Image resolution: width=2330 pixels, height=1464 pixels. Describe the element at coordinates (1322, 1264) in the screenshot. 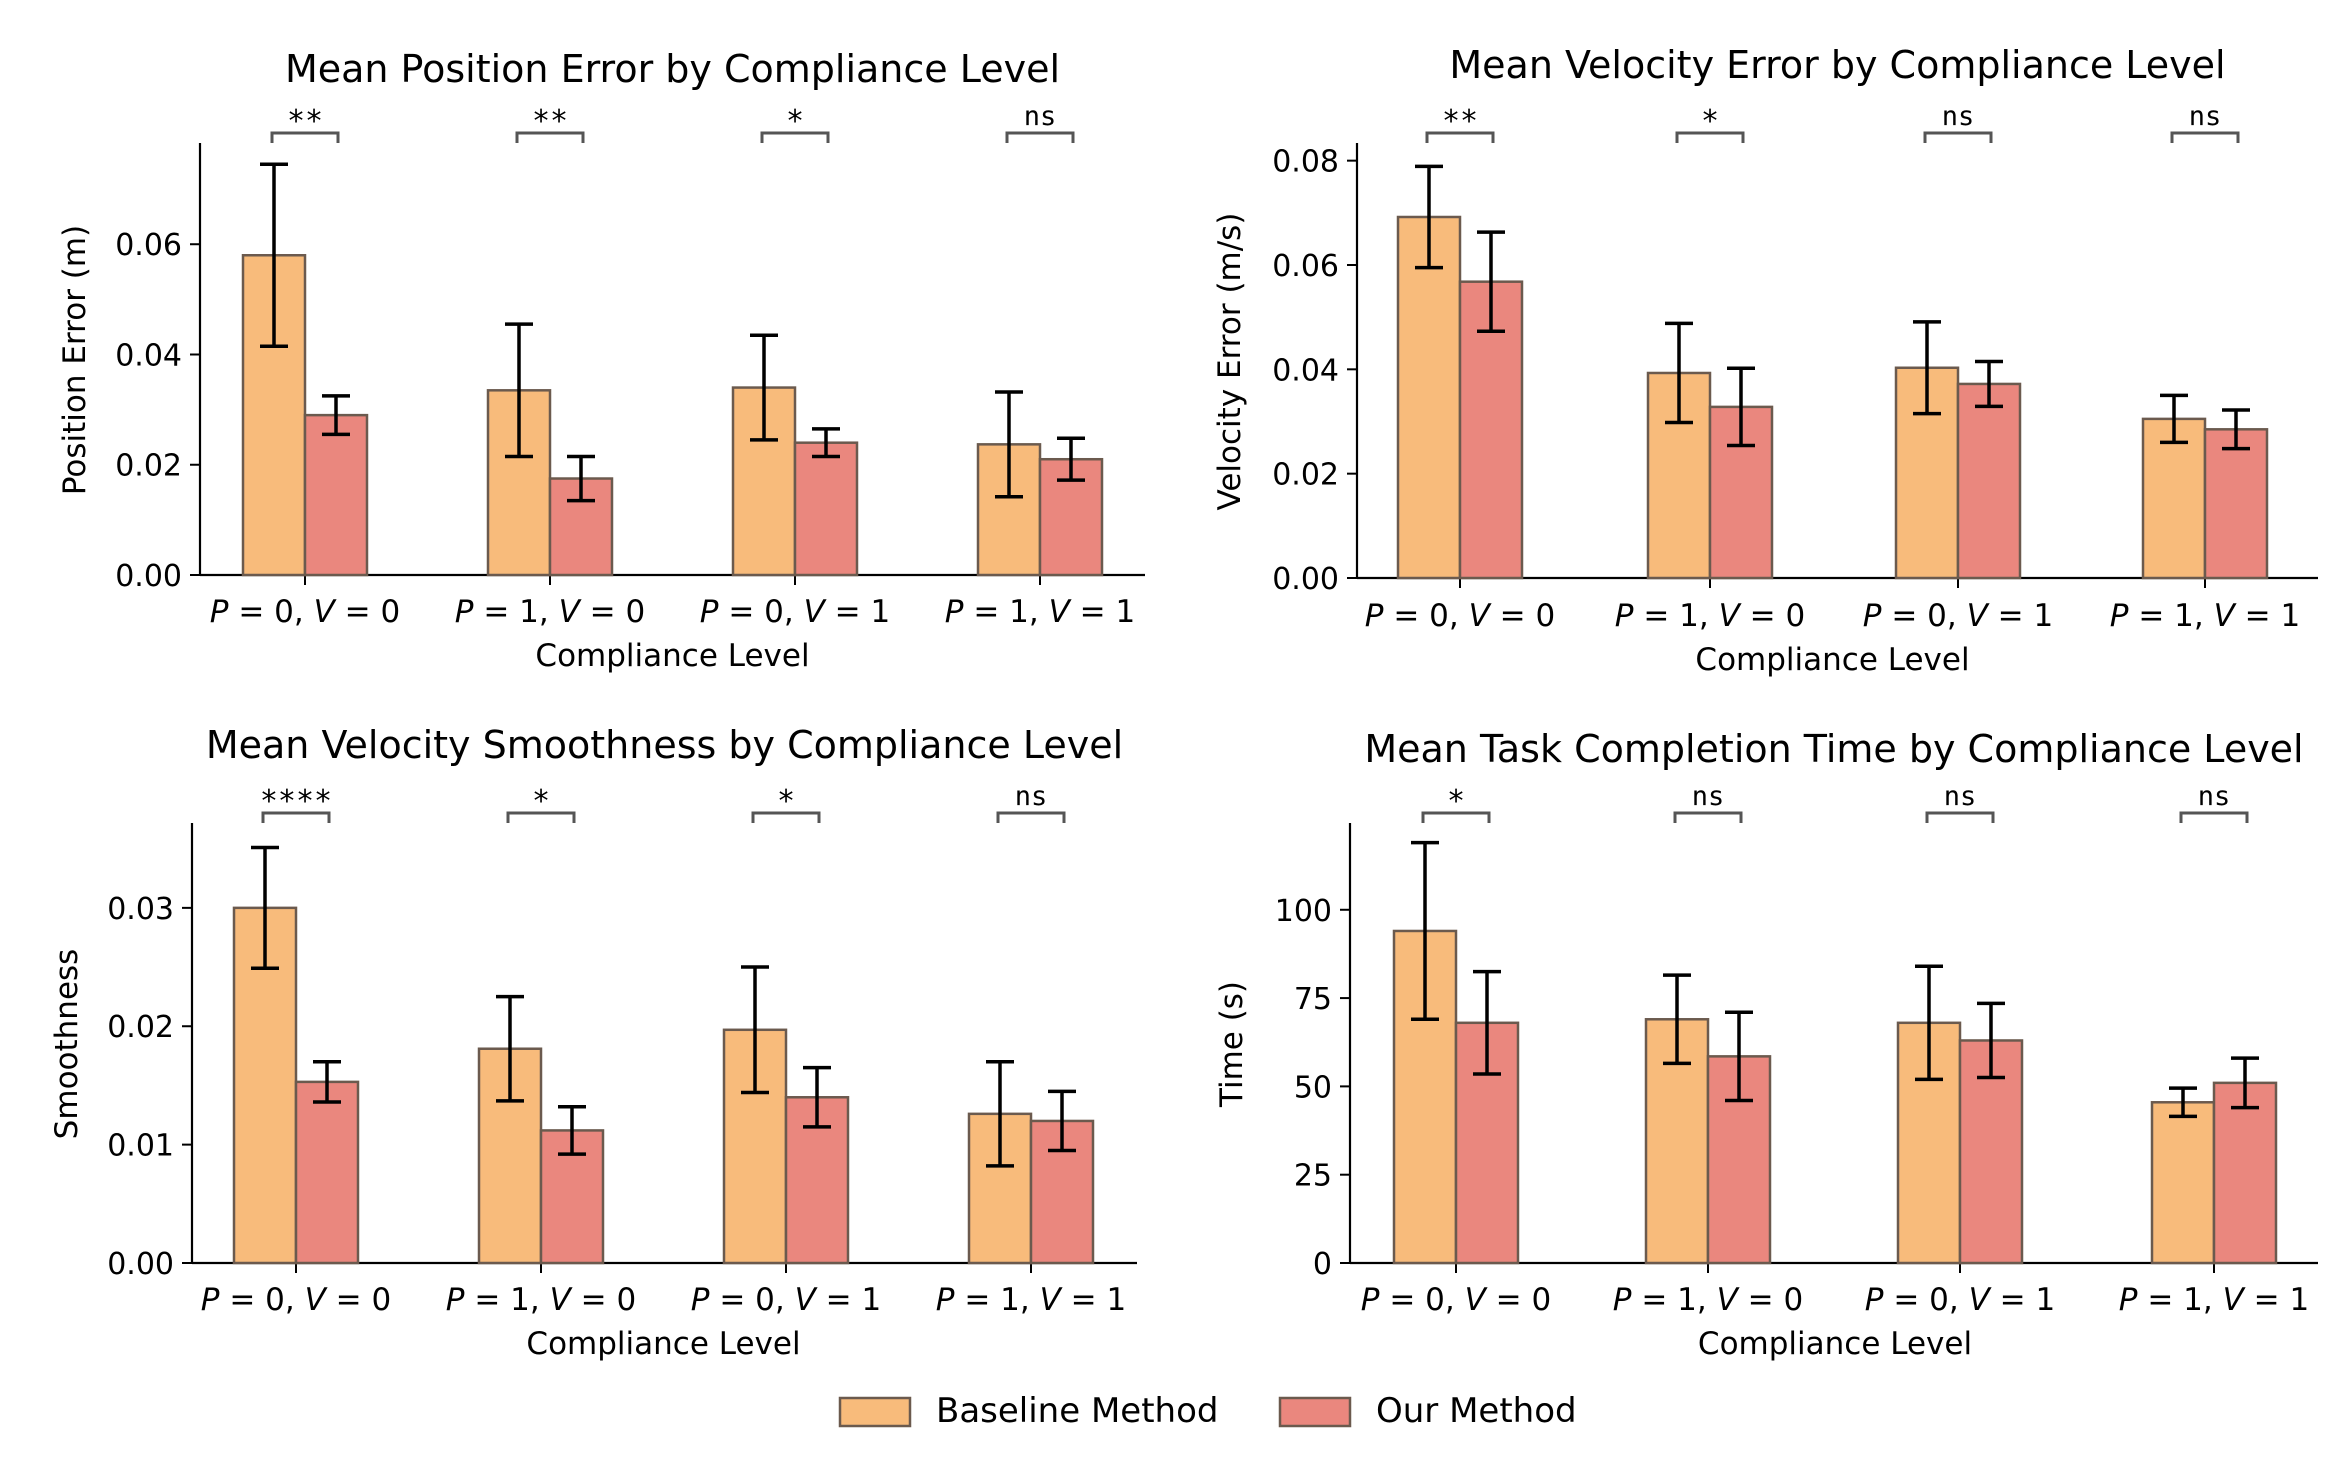

I see `y-tick-label: 0` at that location.